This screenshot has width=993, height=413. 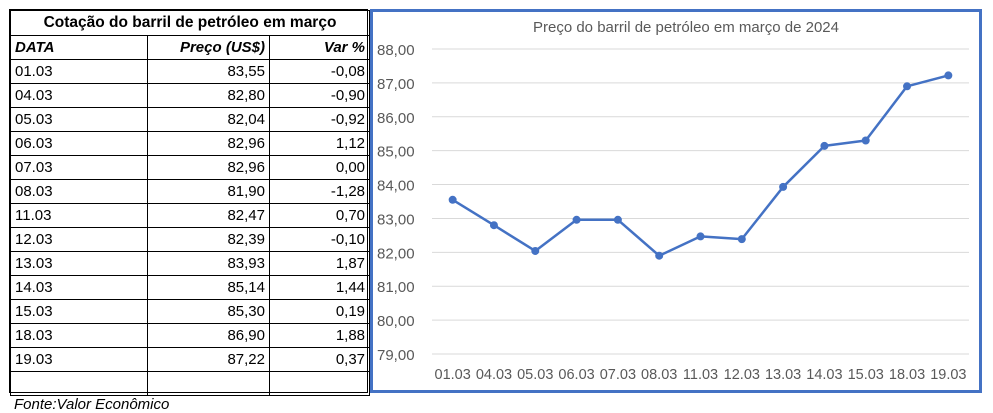 I want to click on x-tick-label: 05.03, so click(x=535, y=375).